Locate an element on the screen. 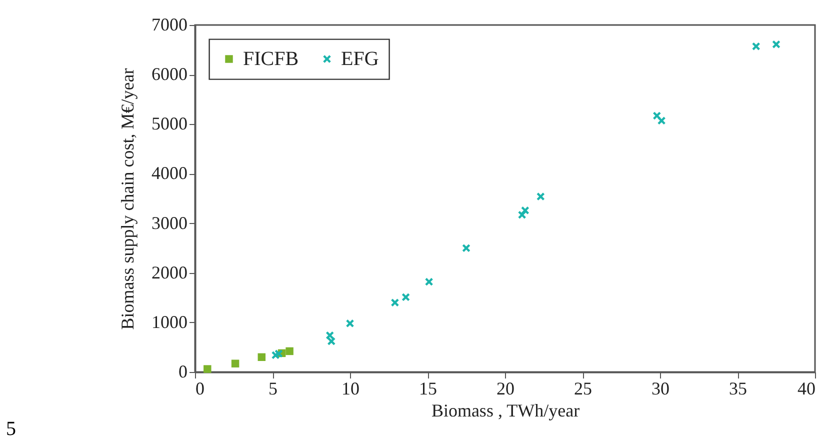  x-tick-label: 30 is located at coordinates (661, 388).